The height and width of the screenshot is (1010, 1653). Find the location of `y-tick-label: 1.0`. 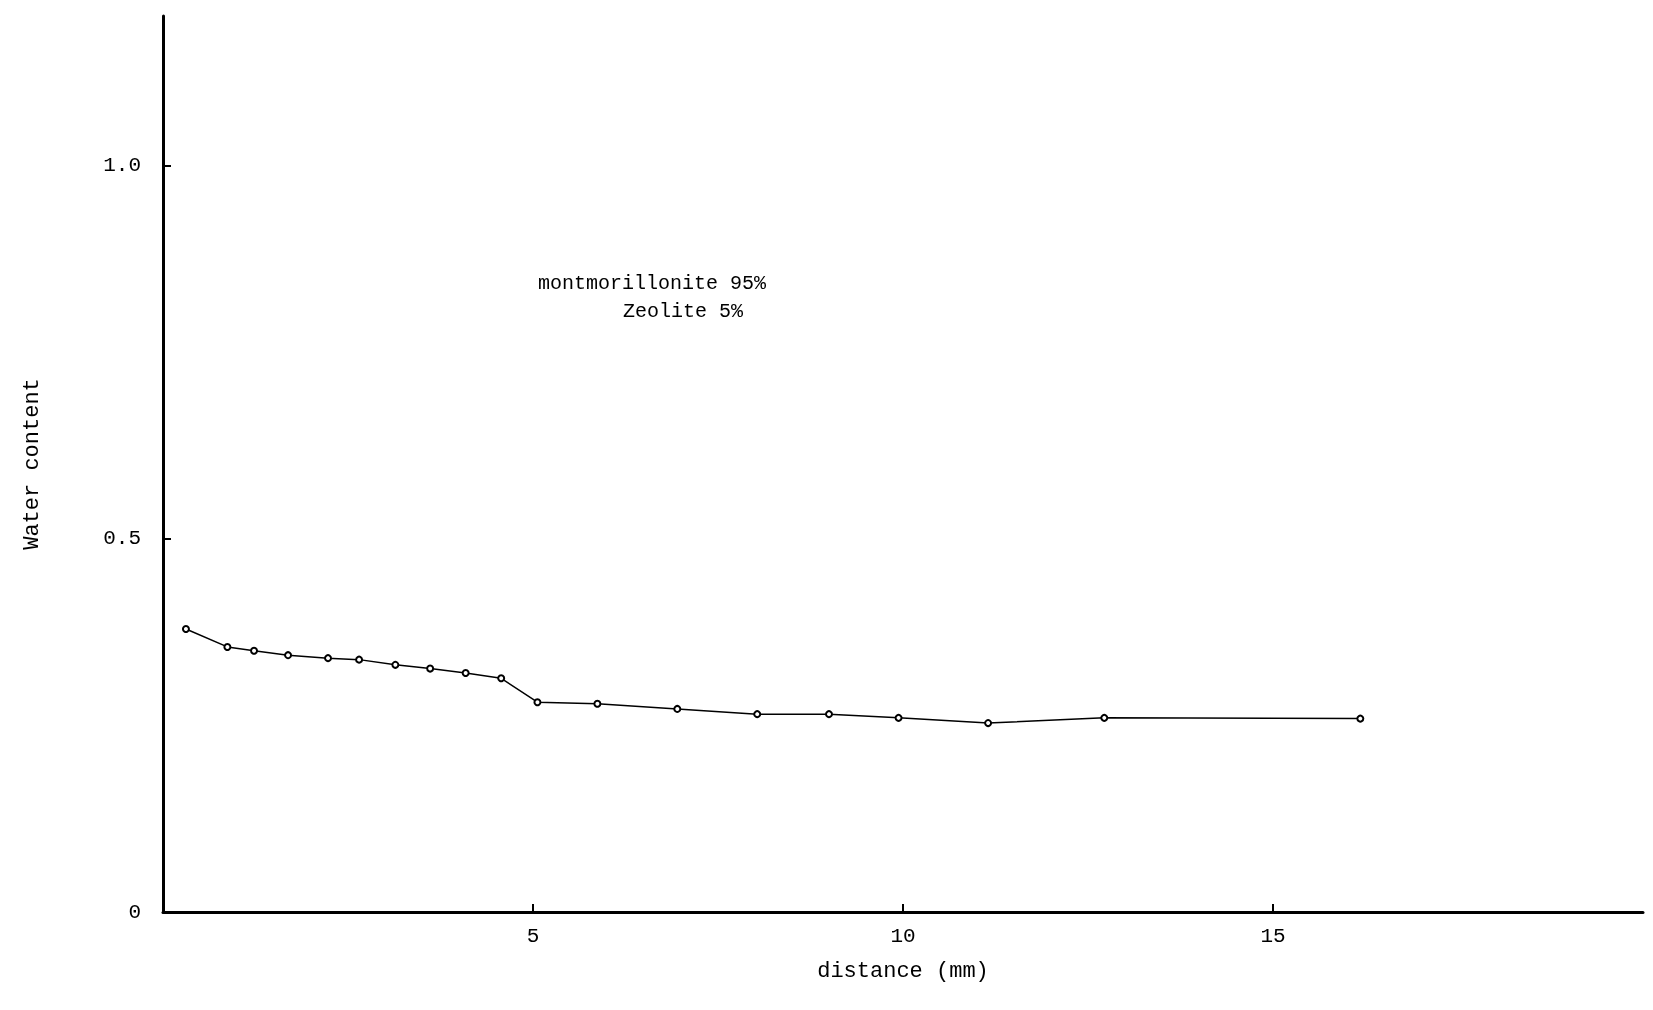

y-tick-label: 1.0 is located at coordinates (122, 165).